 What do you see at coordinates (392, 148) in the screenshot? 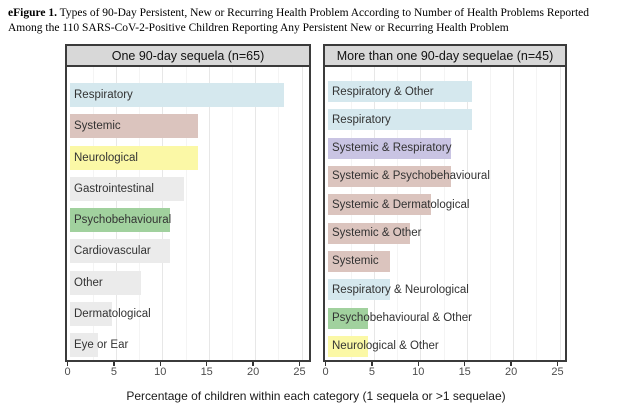
I see `bar-label: Systemic & Respiratory` at bounding box center [392, 148].